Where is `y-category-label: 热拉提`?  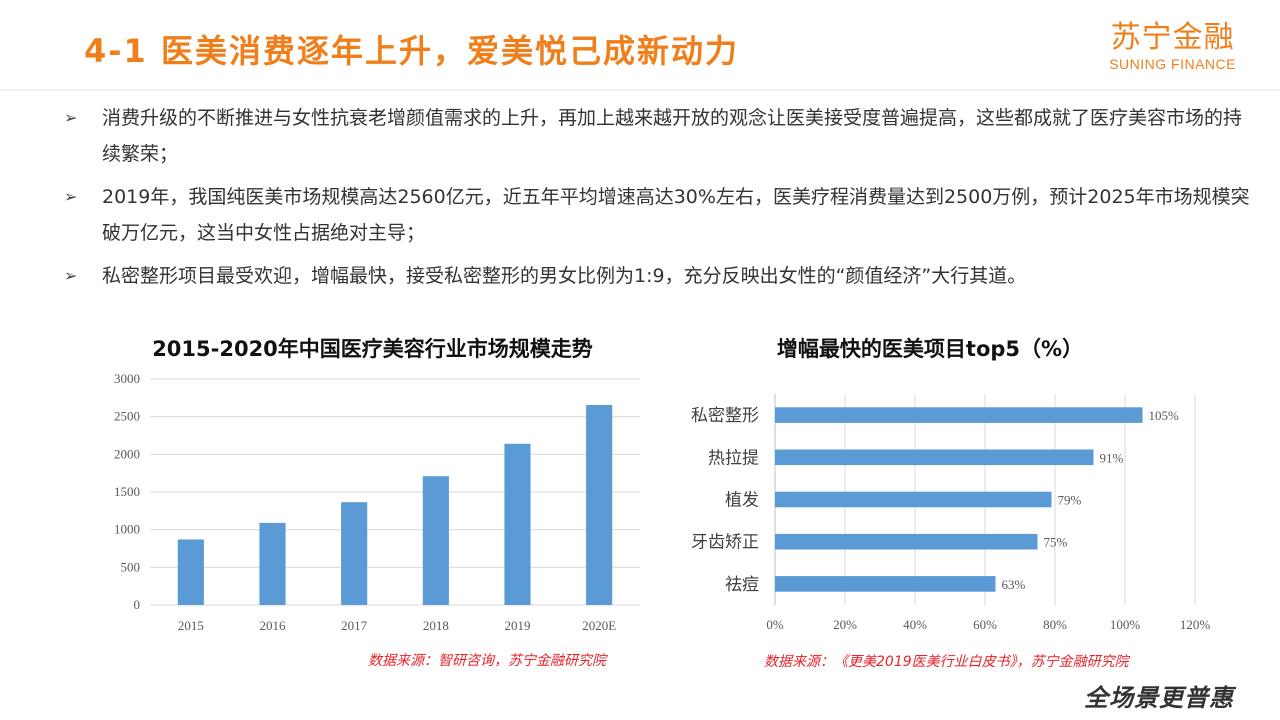 y-category-label: 热拉提 is located at coordinates (733, 457).